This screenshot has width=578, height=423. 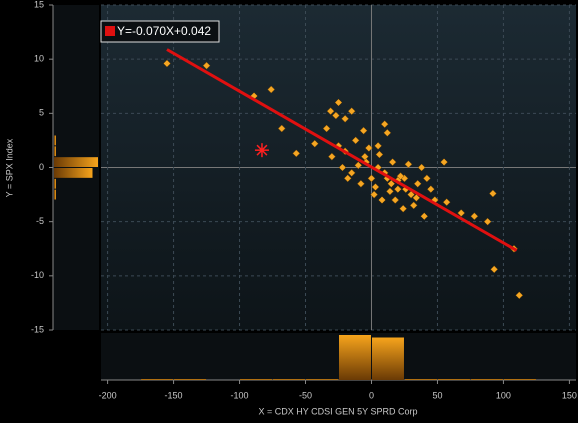 I want to click on y-tick-label: -10, so click(x=37, y=275).